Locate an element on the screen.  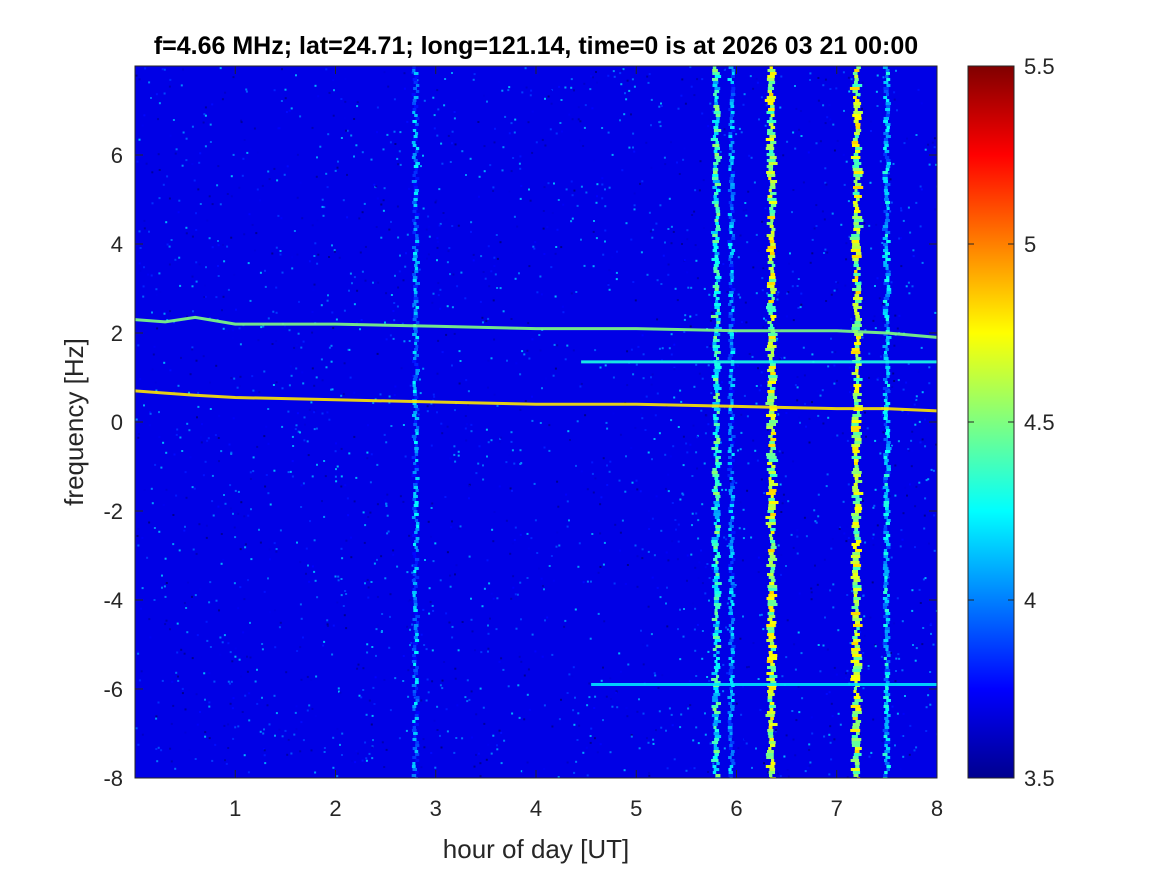
y-axis-label: frequency [Hz] is located at coordinates (74, 422).